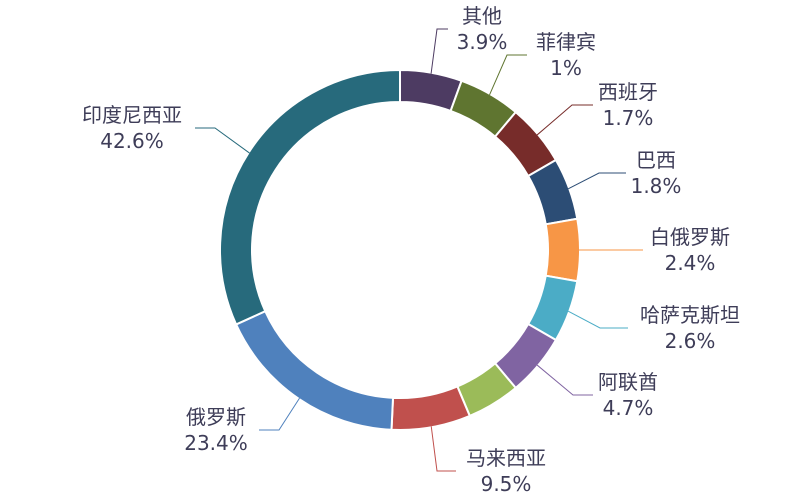  Describe the element at coordinates (690, 263) in the screenshot. I see `slice-value-label: 2.4%` at that location.